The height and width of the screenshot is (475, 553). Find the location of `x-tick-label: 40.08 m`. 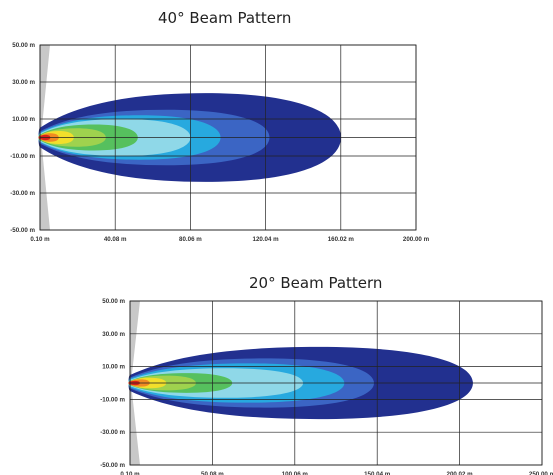

x-tick-label: 40.08 m is located at coordinates (115, 239).